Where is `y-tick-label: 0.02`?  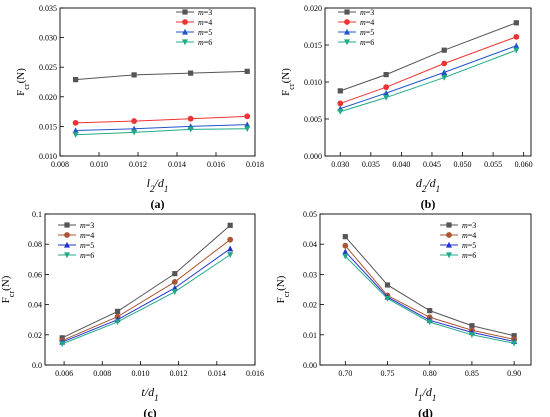
y-tick-label: 0.02 is located at coordinates (310, 305).